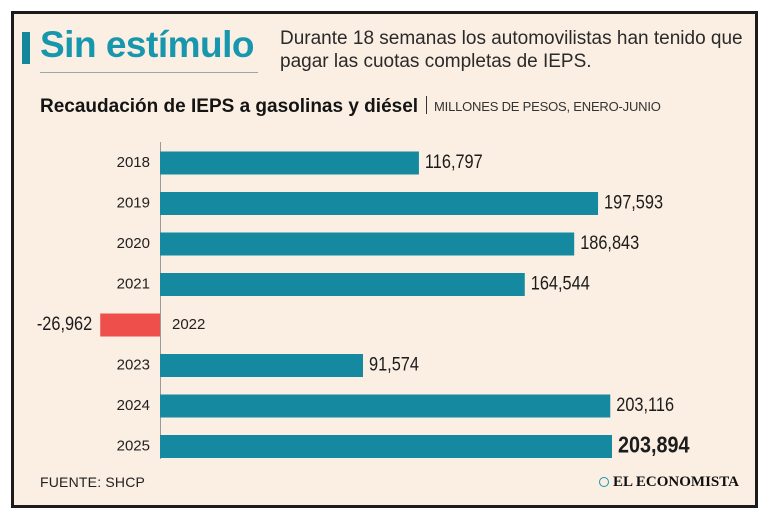 The width and height of the screenshot is (768, 519). I want to click on bar-2018, so click(289, 163).